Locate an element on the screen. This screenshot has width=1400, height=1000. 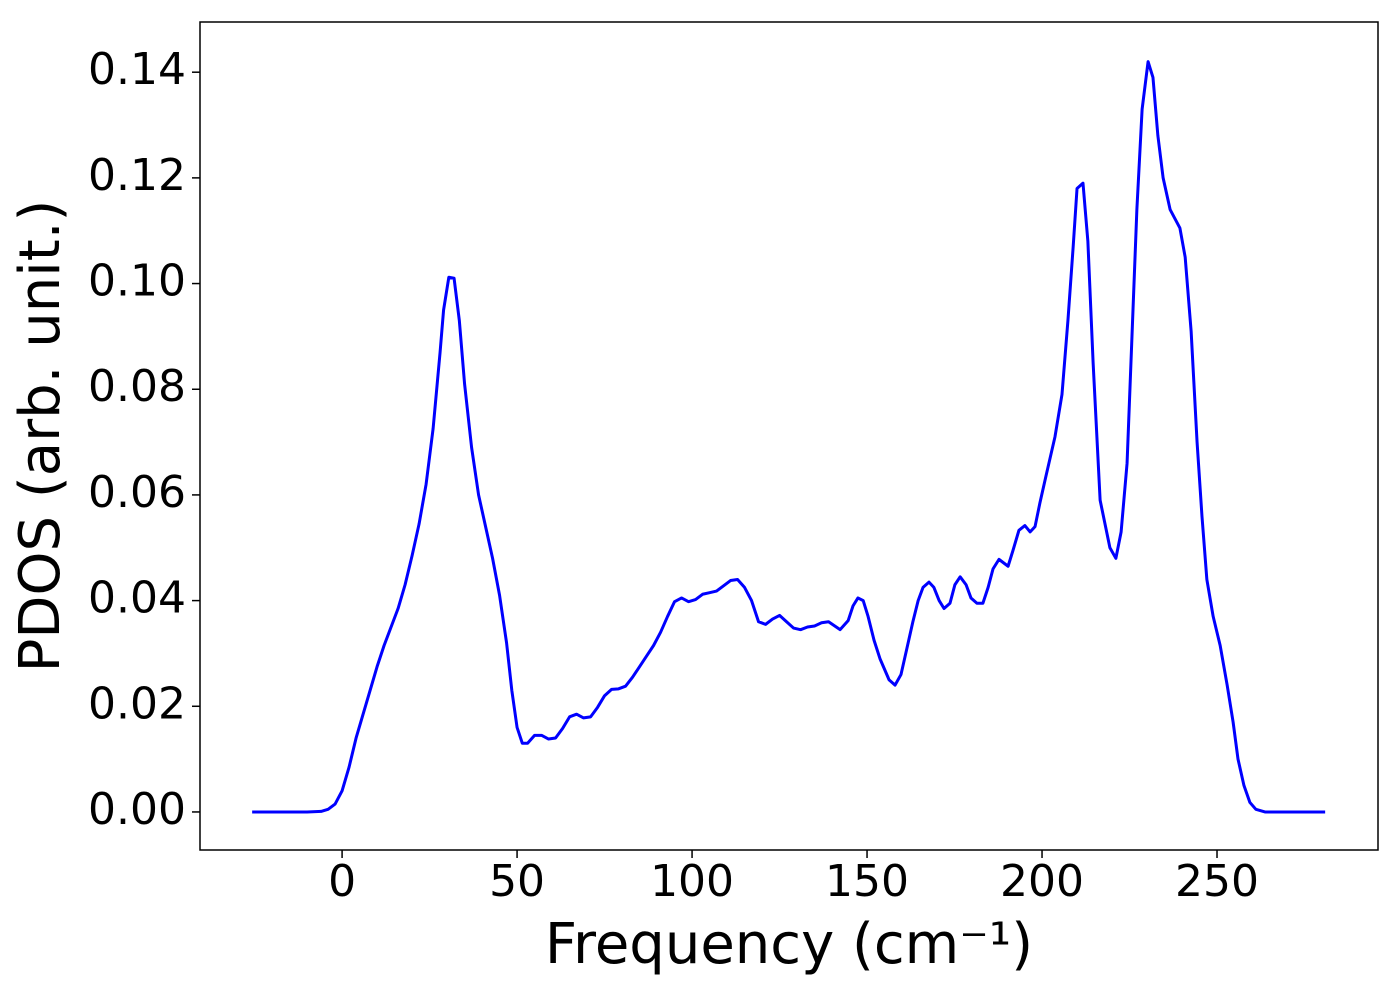
y-tick-label: 0.00 is located at coordinates (137, 809).